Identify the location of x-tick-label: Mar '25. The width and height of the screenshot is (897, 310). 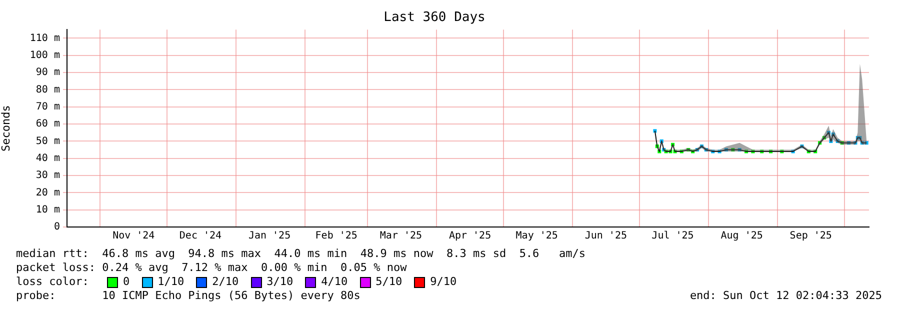
(401, 236).